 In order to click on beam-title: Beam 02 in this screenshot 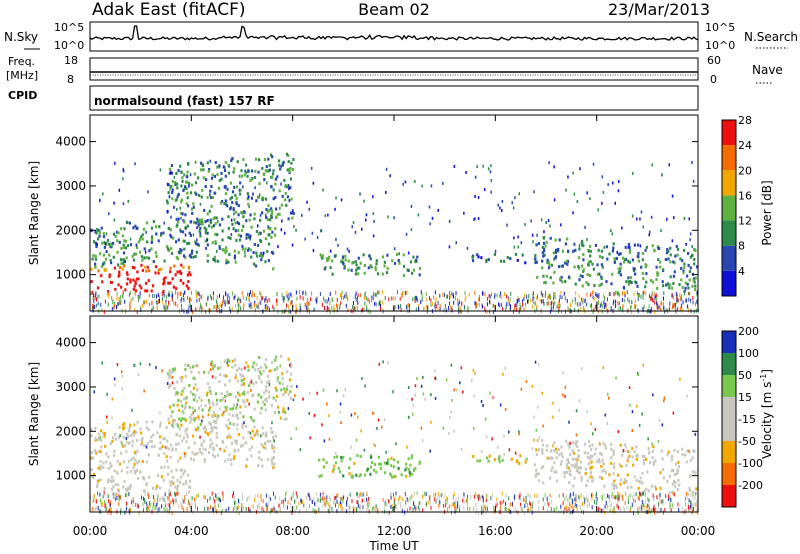, I will do `click(394, 9)`.